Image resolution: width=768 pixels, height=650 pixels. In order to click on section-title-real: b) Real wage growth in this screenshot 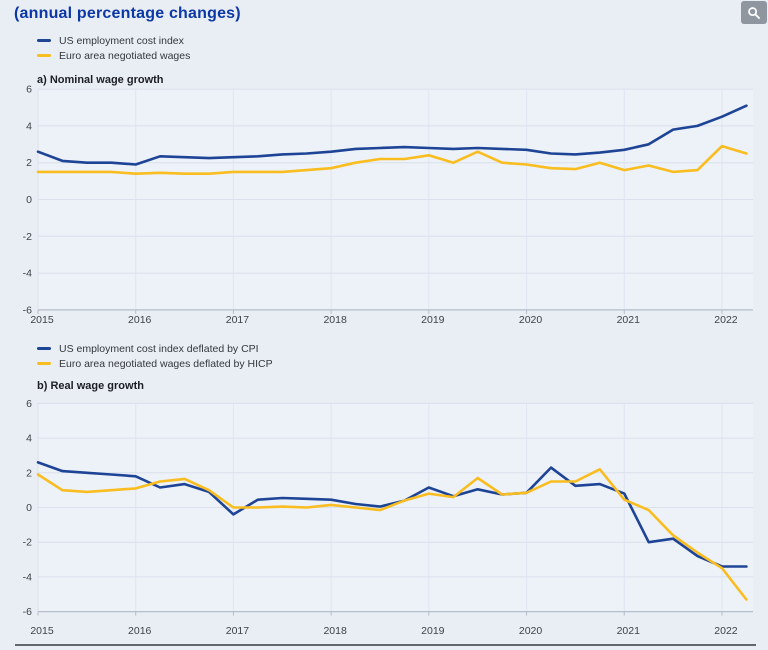, I will do `click(90, 386)`.